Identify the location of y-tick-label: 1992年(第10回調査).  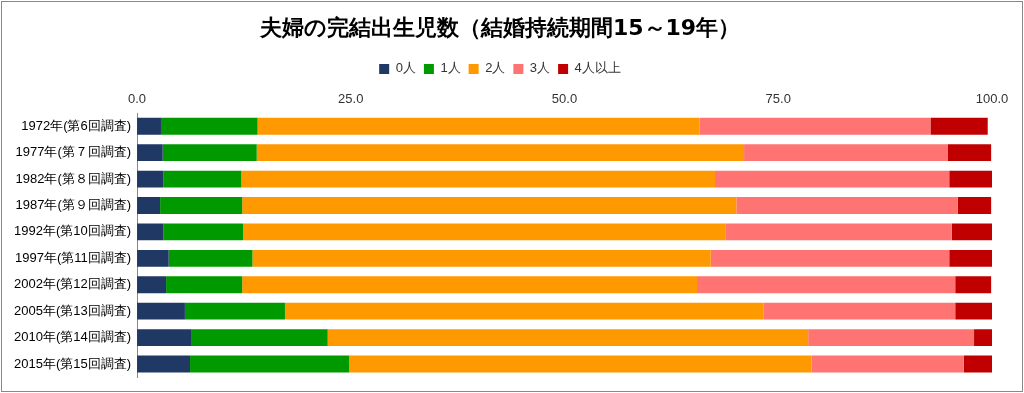
(72, 231).